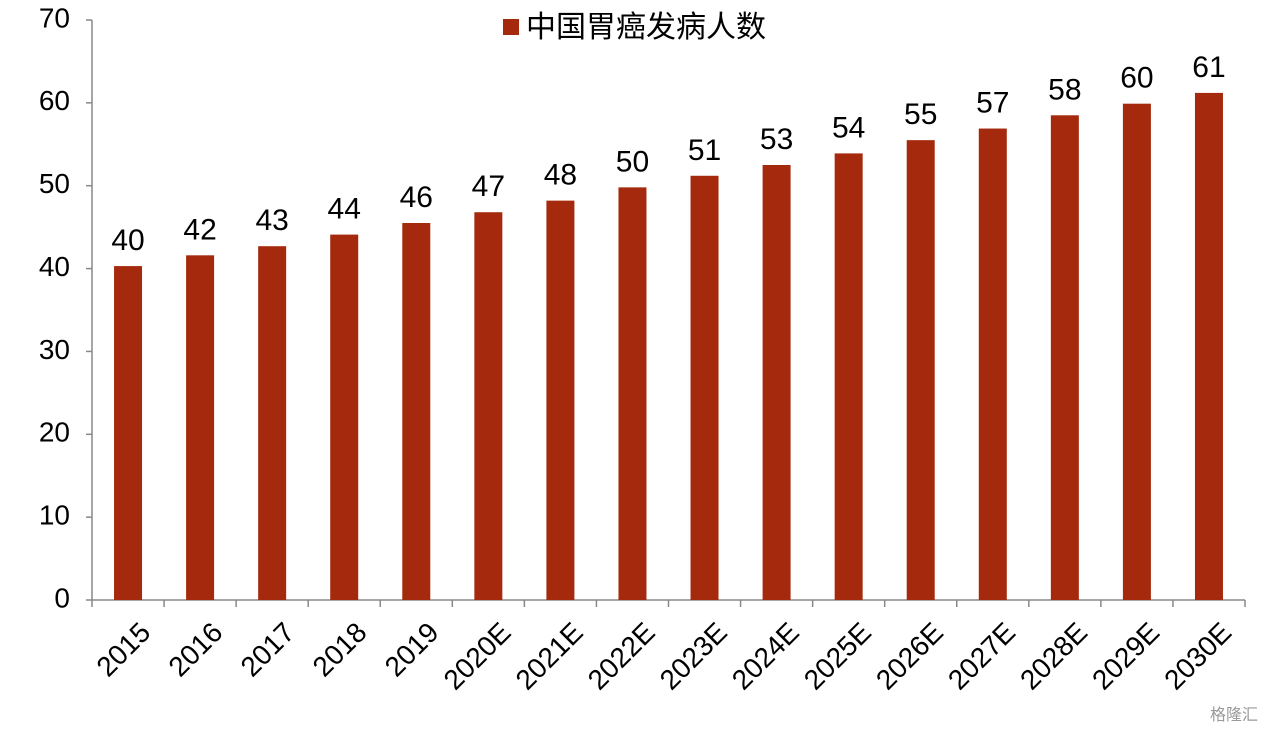  I want to click on x-tick-label: 2024E, so click(765, 655).